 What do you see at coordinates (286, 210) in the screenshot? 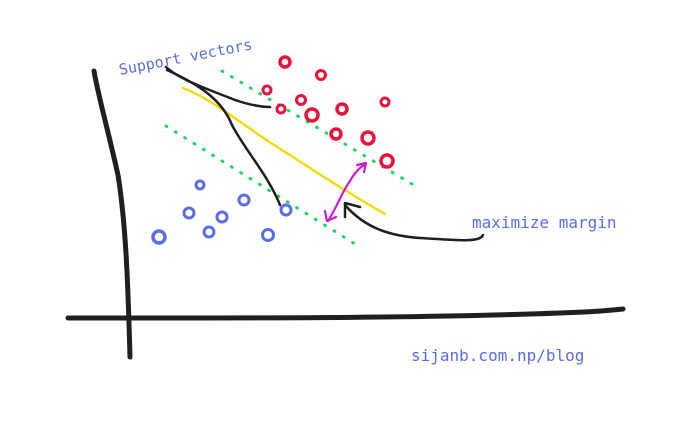
I see `negative-support-vector` at bounding box center [286, 210].